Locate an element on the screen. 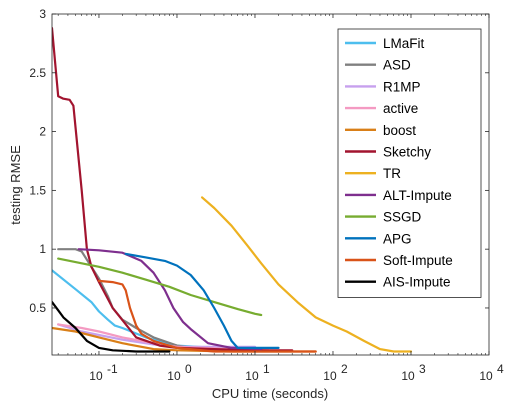  x-tick-exponent: -1 is located at coordinates (112, 369).